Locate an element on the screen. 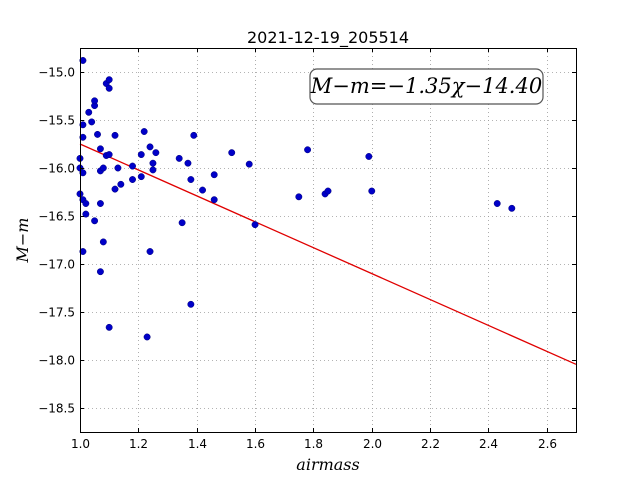  x-tick-labels: 1.0 1.2 1.4 1.6 1.8 2.0 2.2 2.4 2.6 is located at coordinates (314, 444).